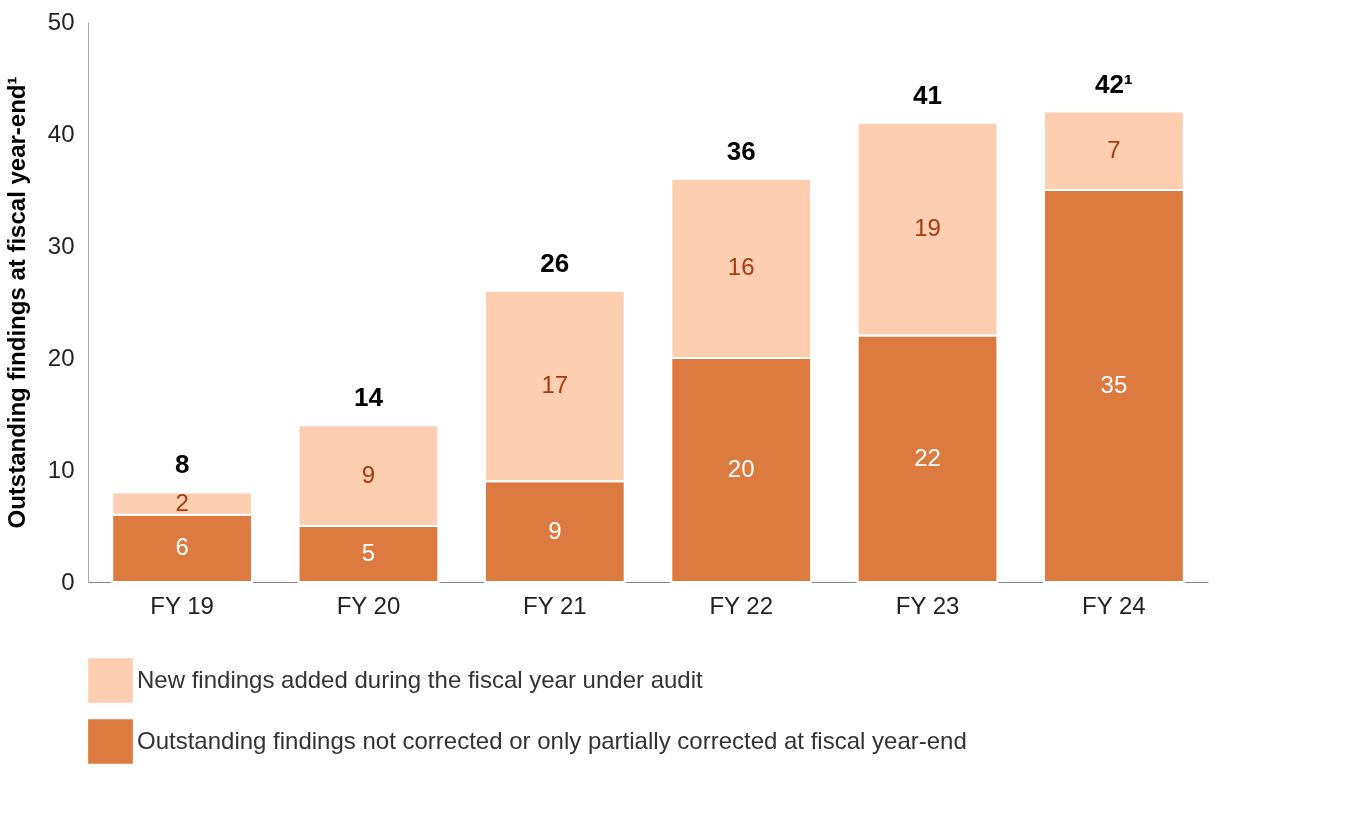 The height and width of the screenshot is (823, 1351). I want to click on data-label: 2, so click(182, 502).